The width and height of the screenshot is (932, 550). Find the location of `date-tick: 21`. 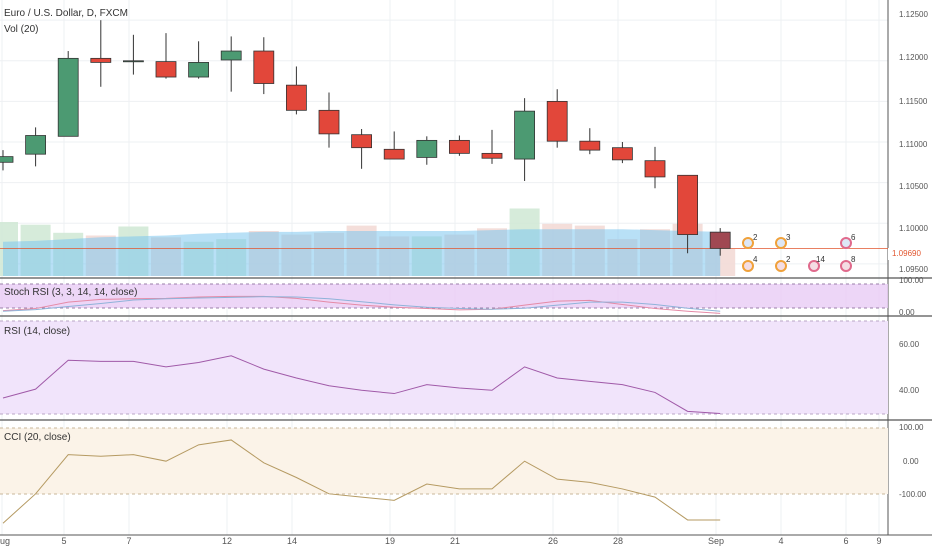

date-tick: 21 is located at coordinates (455, 541).